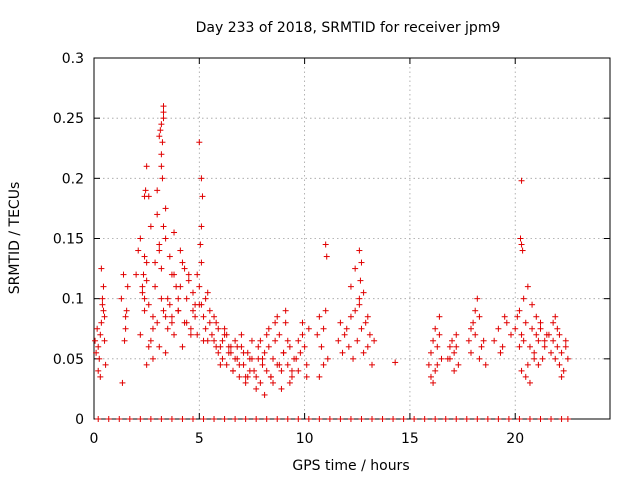  Describe the element at coordinates (94, 439) in the screenshot. I see `x-tick-label: 0` at that location.